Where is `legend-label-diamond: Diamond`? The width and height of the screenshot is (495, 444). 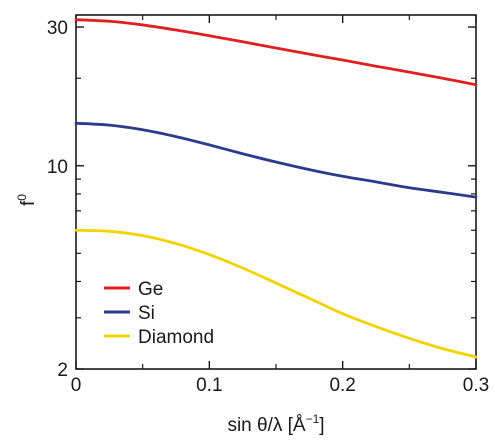 legend-label-diamond: Diamond is located at coordinates (176, 337).